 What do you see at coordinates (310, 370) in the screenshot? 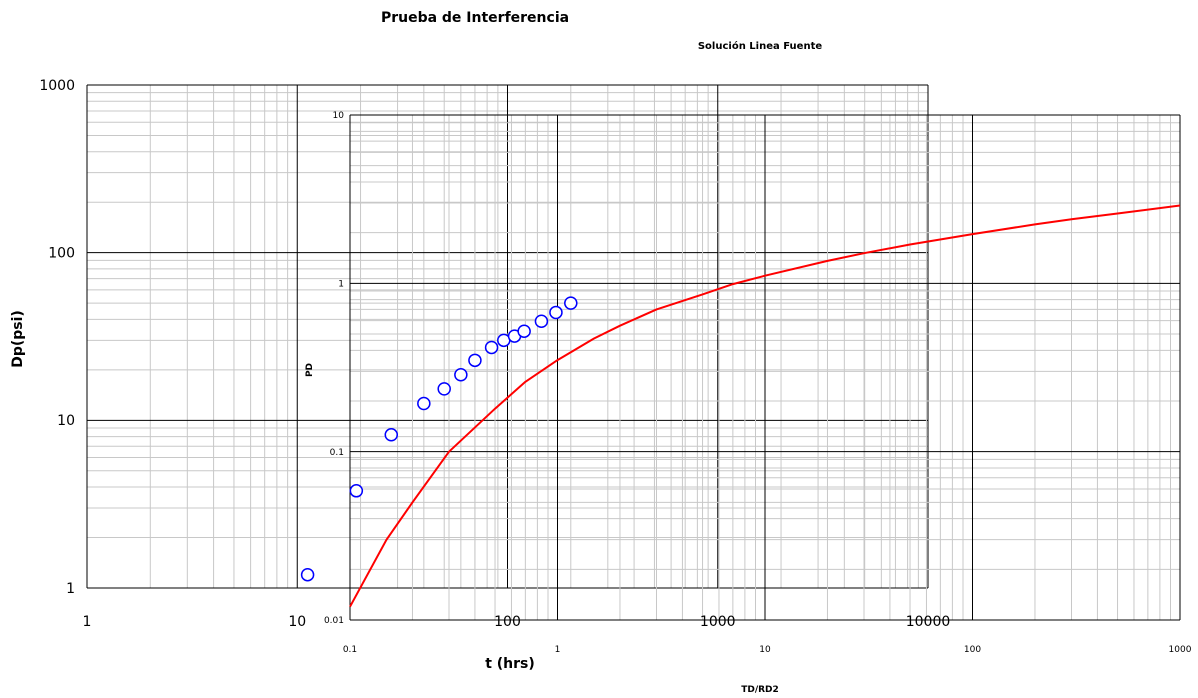
I see `type-curve-y-label: PD` at bounding box center [310, 370].